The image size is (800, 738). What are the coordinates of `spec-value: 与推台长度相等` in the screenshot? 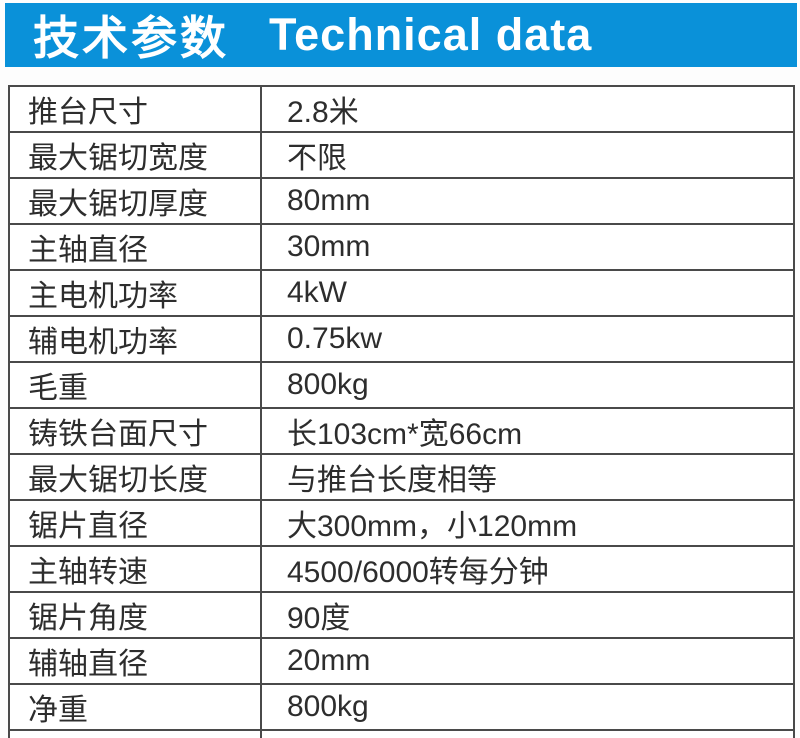 It's located at (527, 477).